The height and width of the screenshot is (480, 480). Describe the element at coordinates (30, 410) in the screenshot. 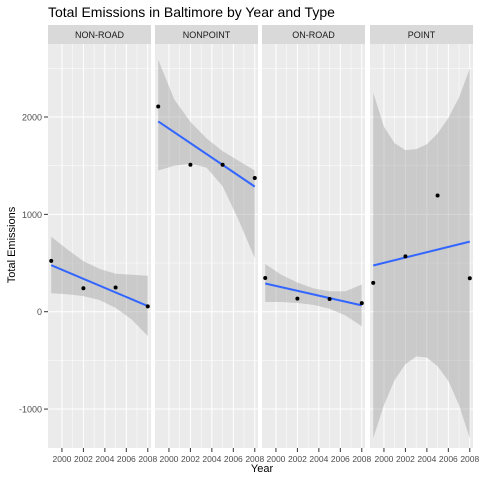

I see `y-tick-label: -1000` at that location.